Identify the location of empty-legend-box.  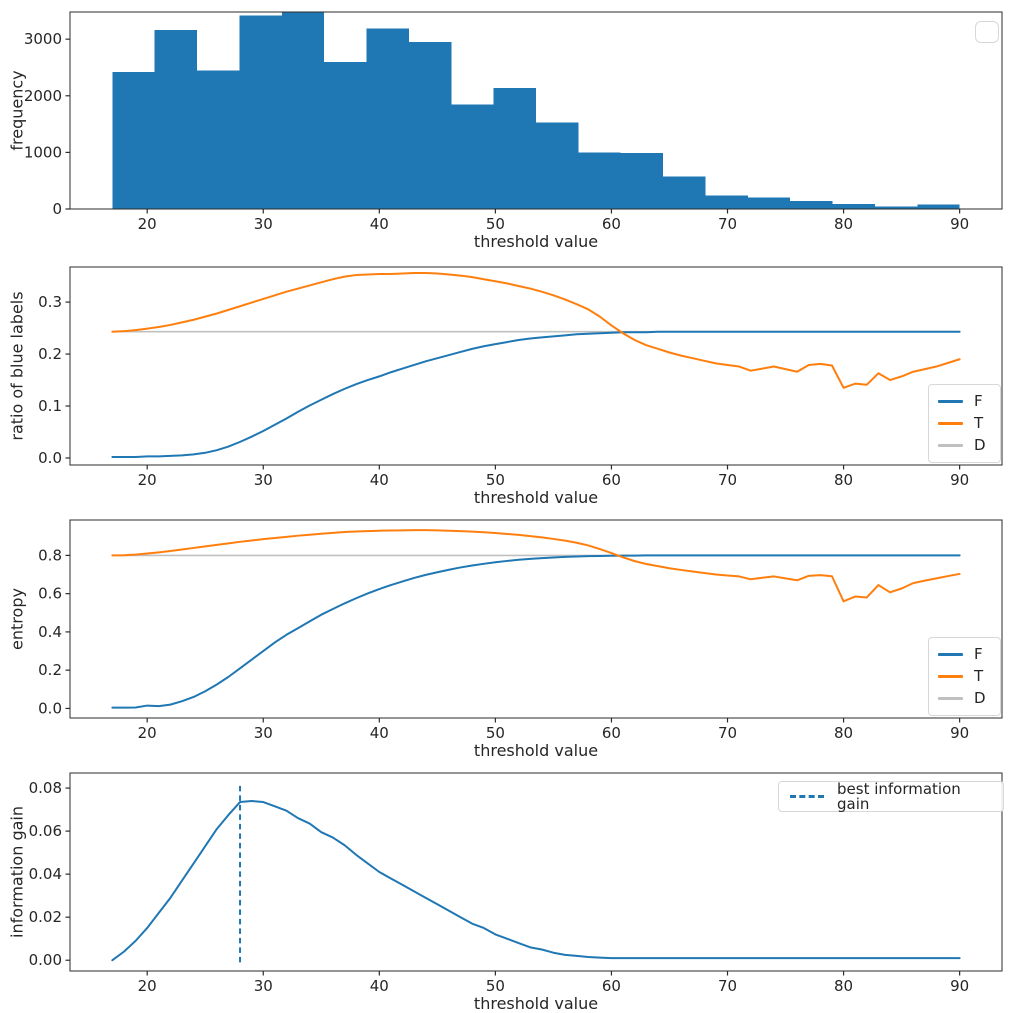
(987, 32).